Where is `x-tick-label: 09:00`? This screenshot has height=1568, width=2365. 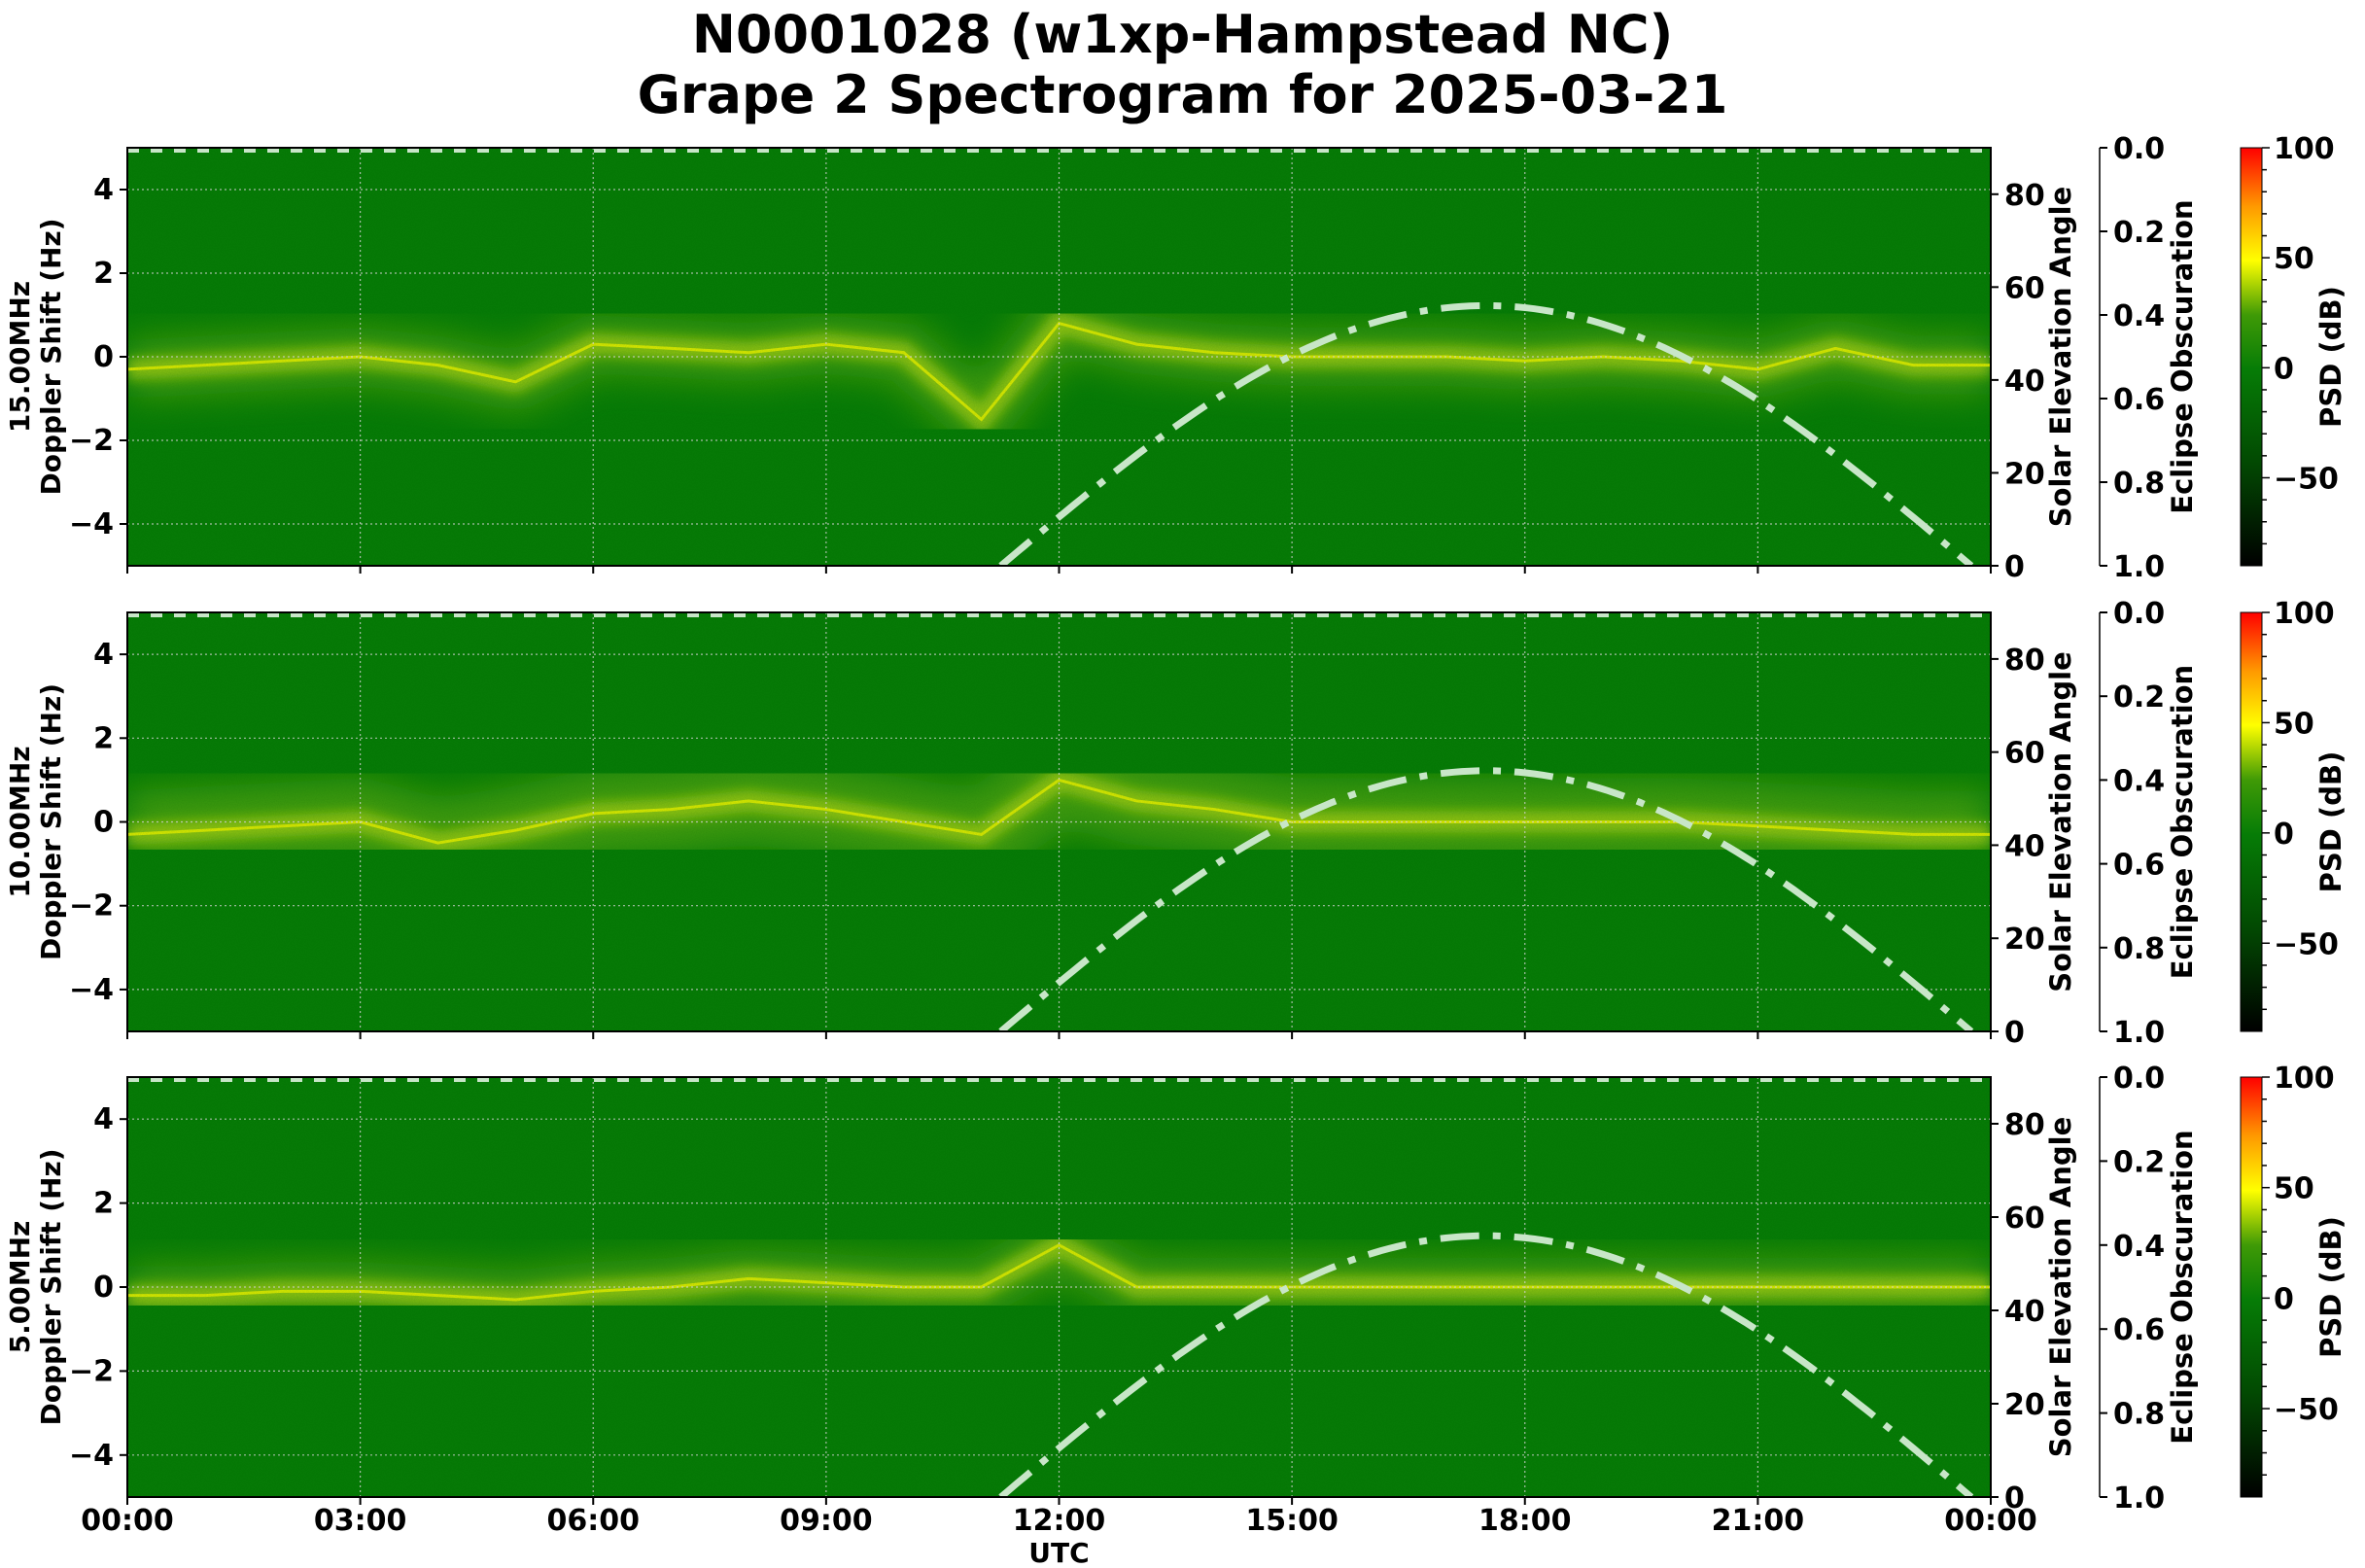 x-tick-label: 09:00 is located at coordinates (827, 1521).